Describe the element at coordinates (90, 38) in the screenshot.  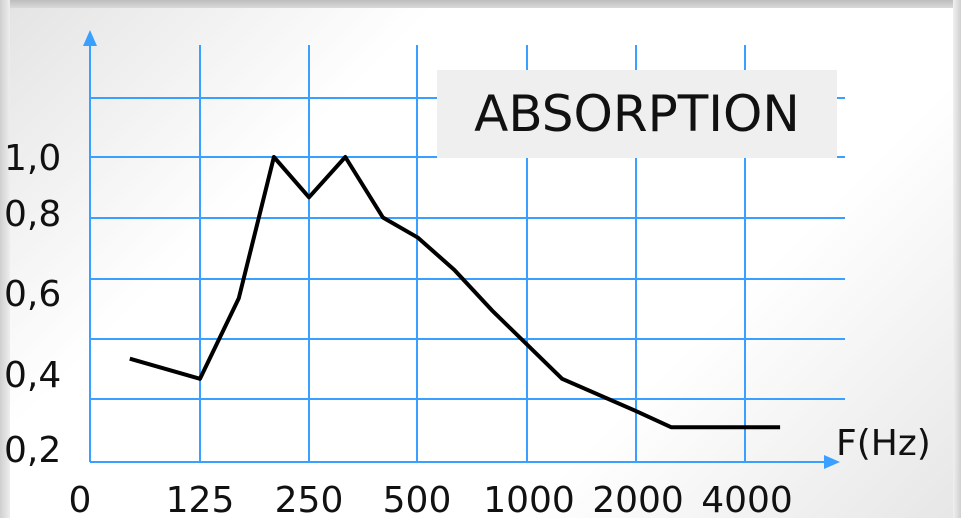
I see `y-axis-arrow` at that location.